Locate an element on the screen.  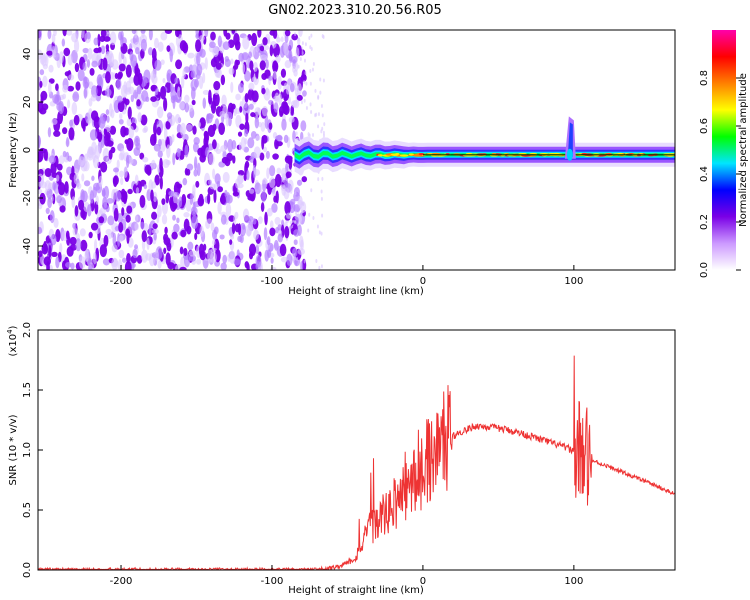
x-tick-label: -100 is located at coordinates (272, 581).